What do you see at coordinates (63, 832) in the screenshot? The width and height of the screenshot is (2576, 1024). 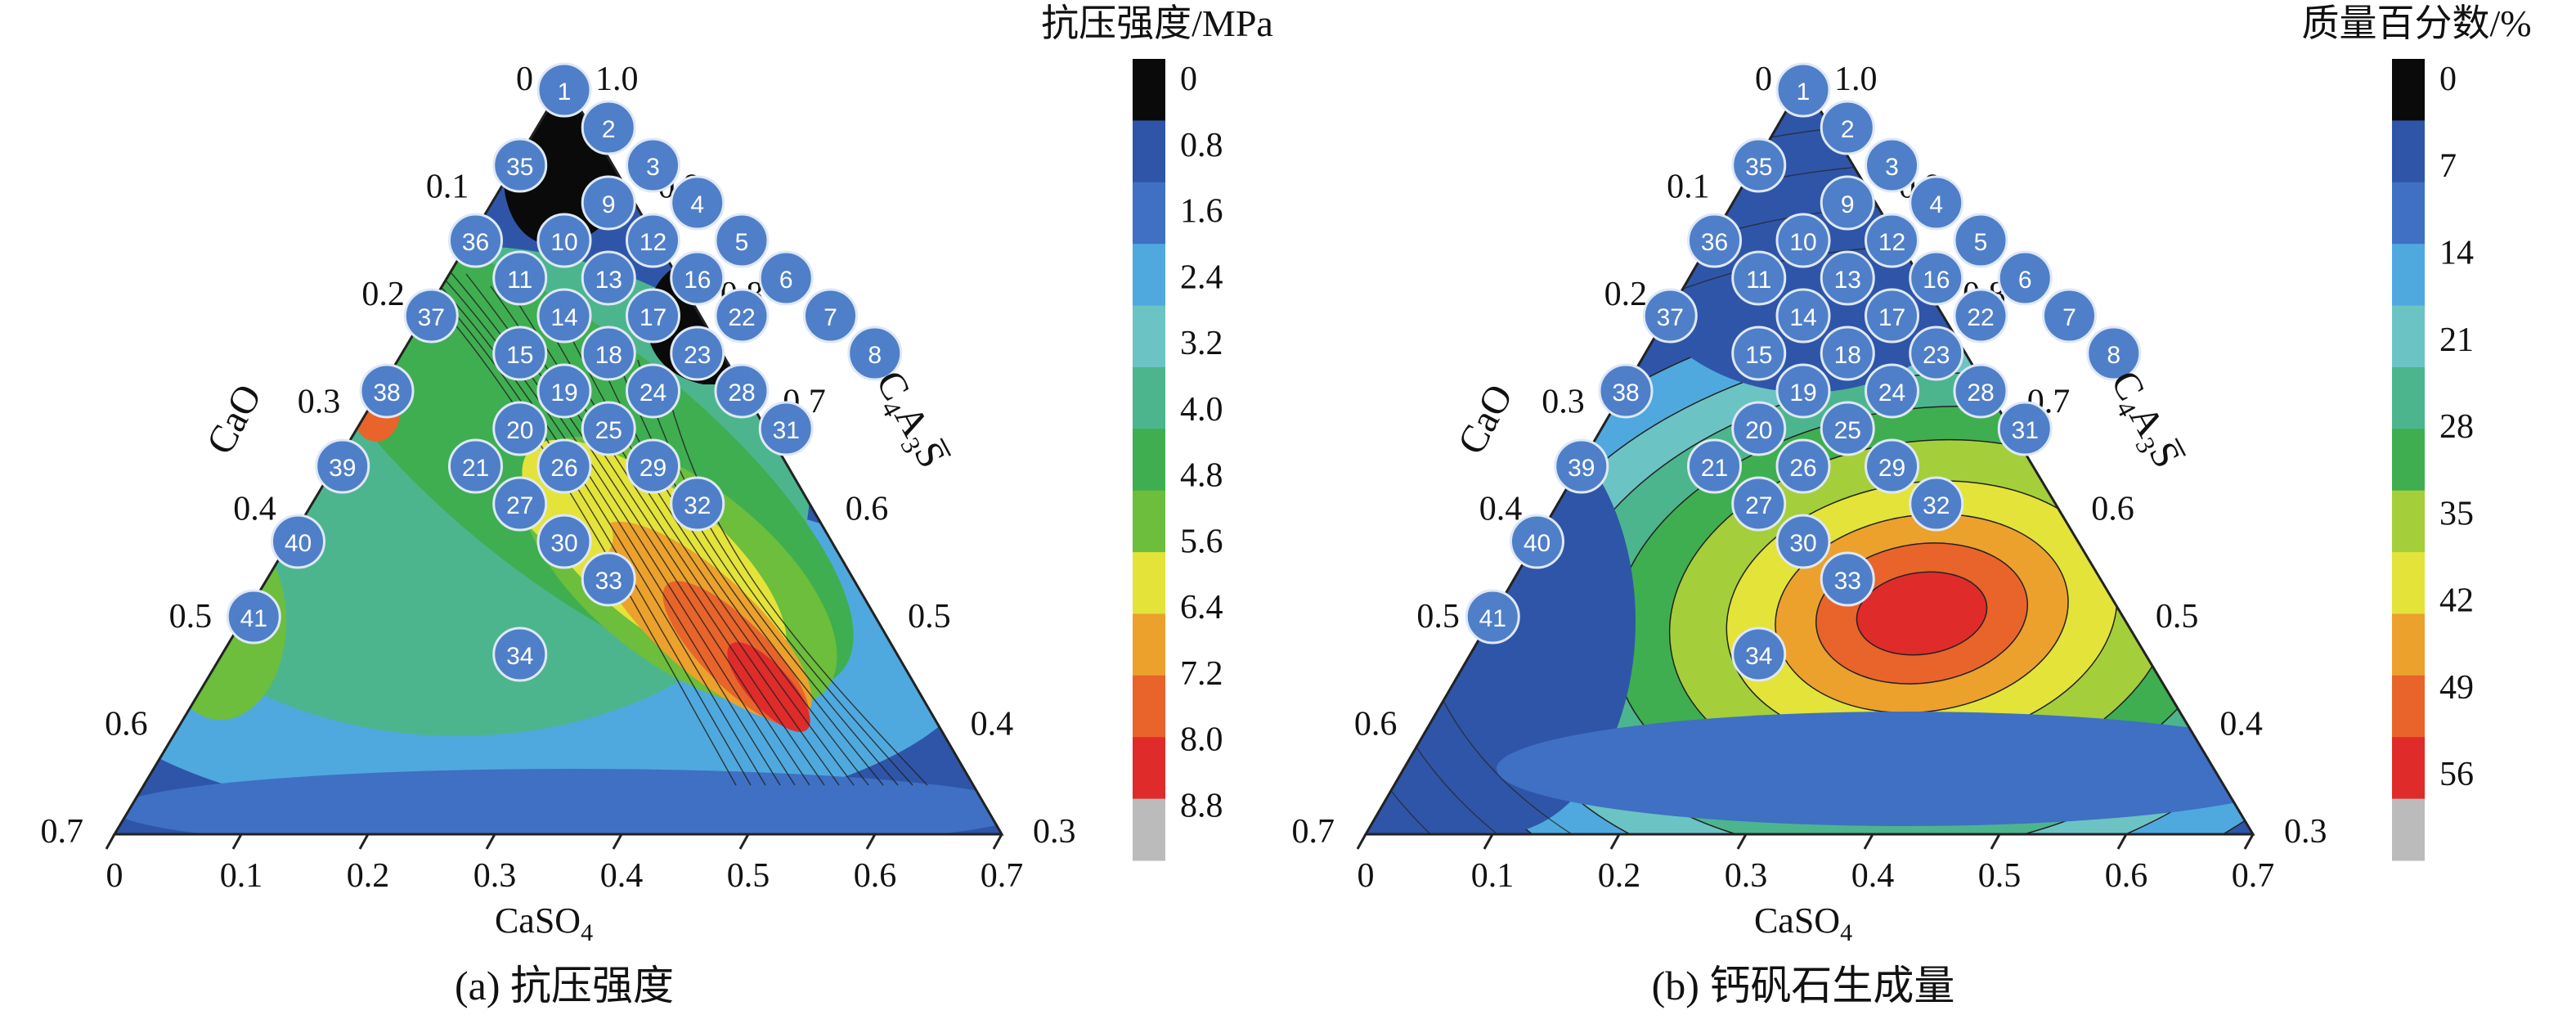 I see `left-tick-label: 0.7` at bounding box center [63, 832].